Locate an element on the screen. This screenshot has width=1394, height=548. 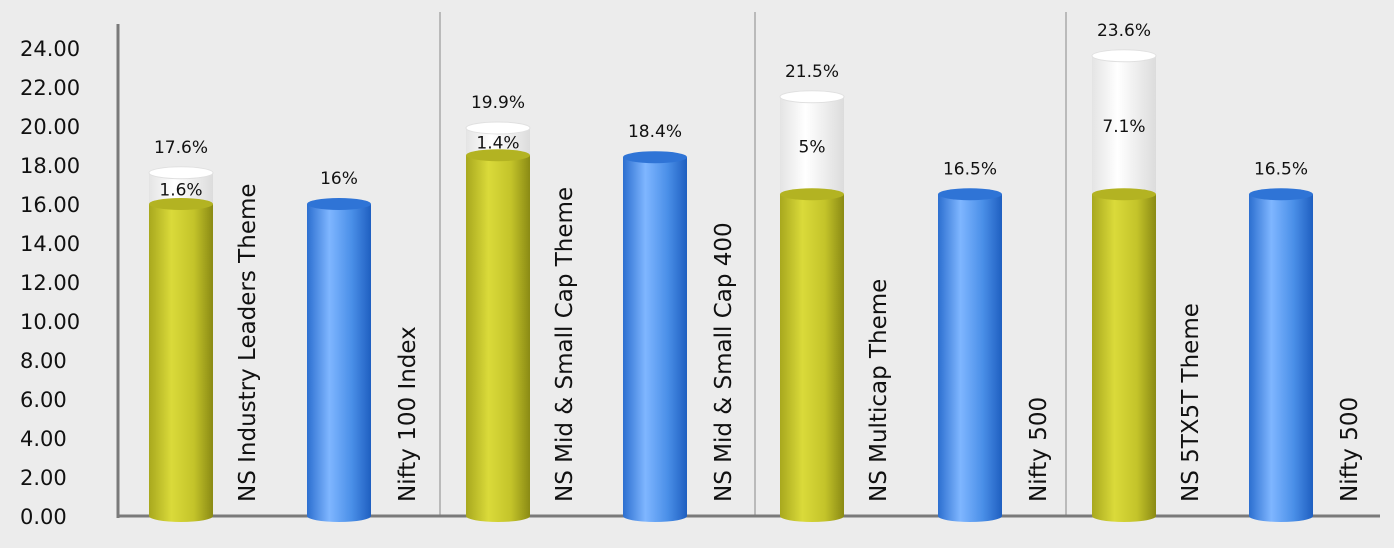
y-tick-label: 4.00 is located at coordinates (43, 439).